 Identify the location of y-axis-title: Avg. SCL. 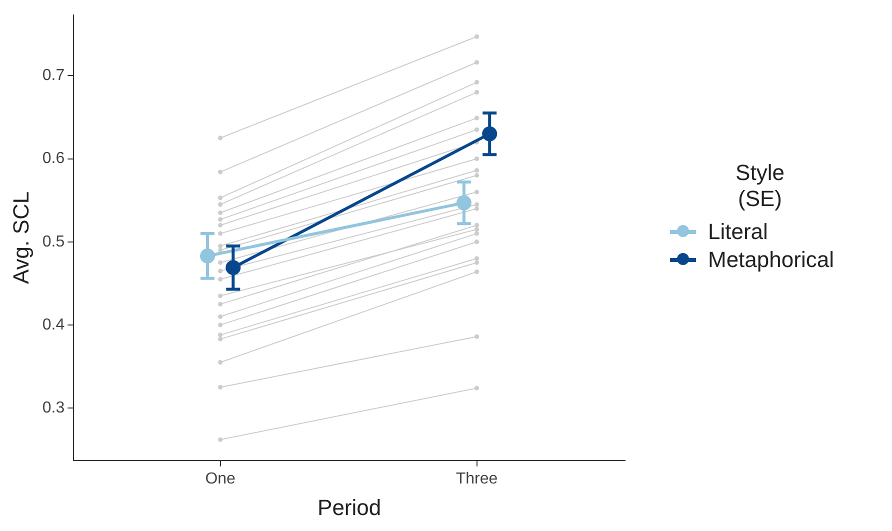
(21, 237).